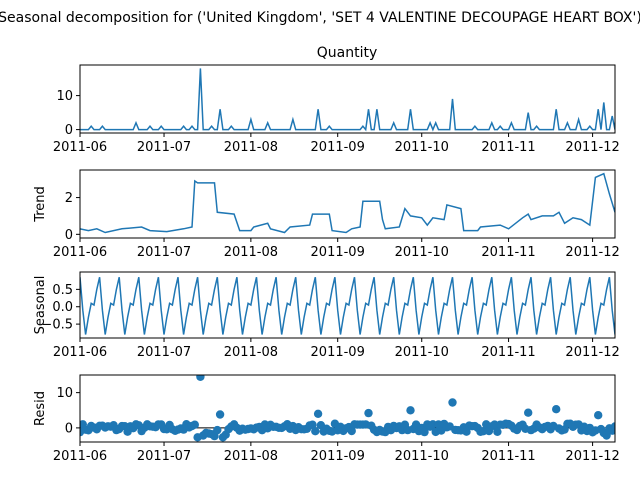 This screenshot has height=480, width=640. What do you see at coordinates (69, 235) in the screenshot?
I see `trend-ytick-label: 0` at bounding box center [69, 235].